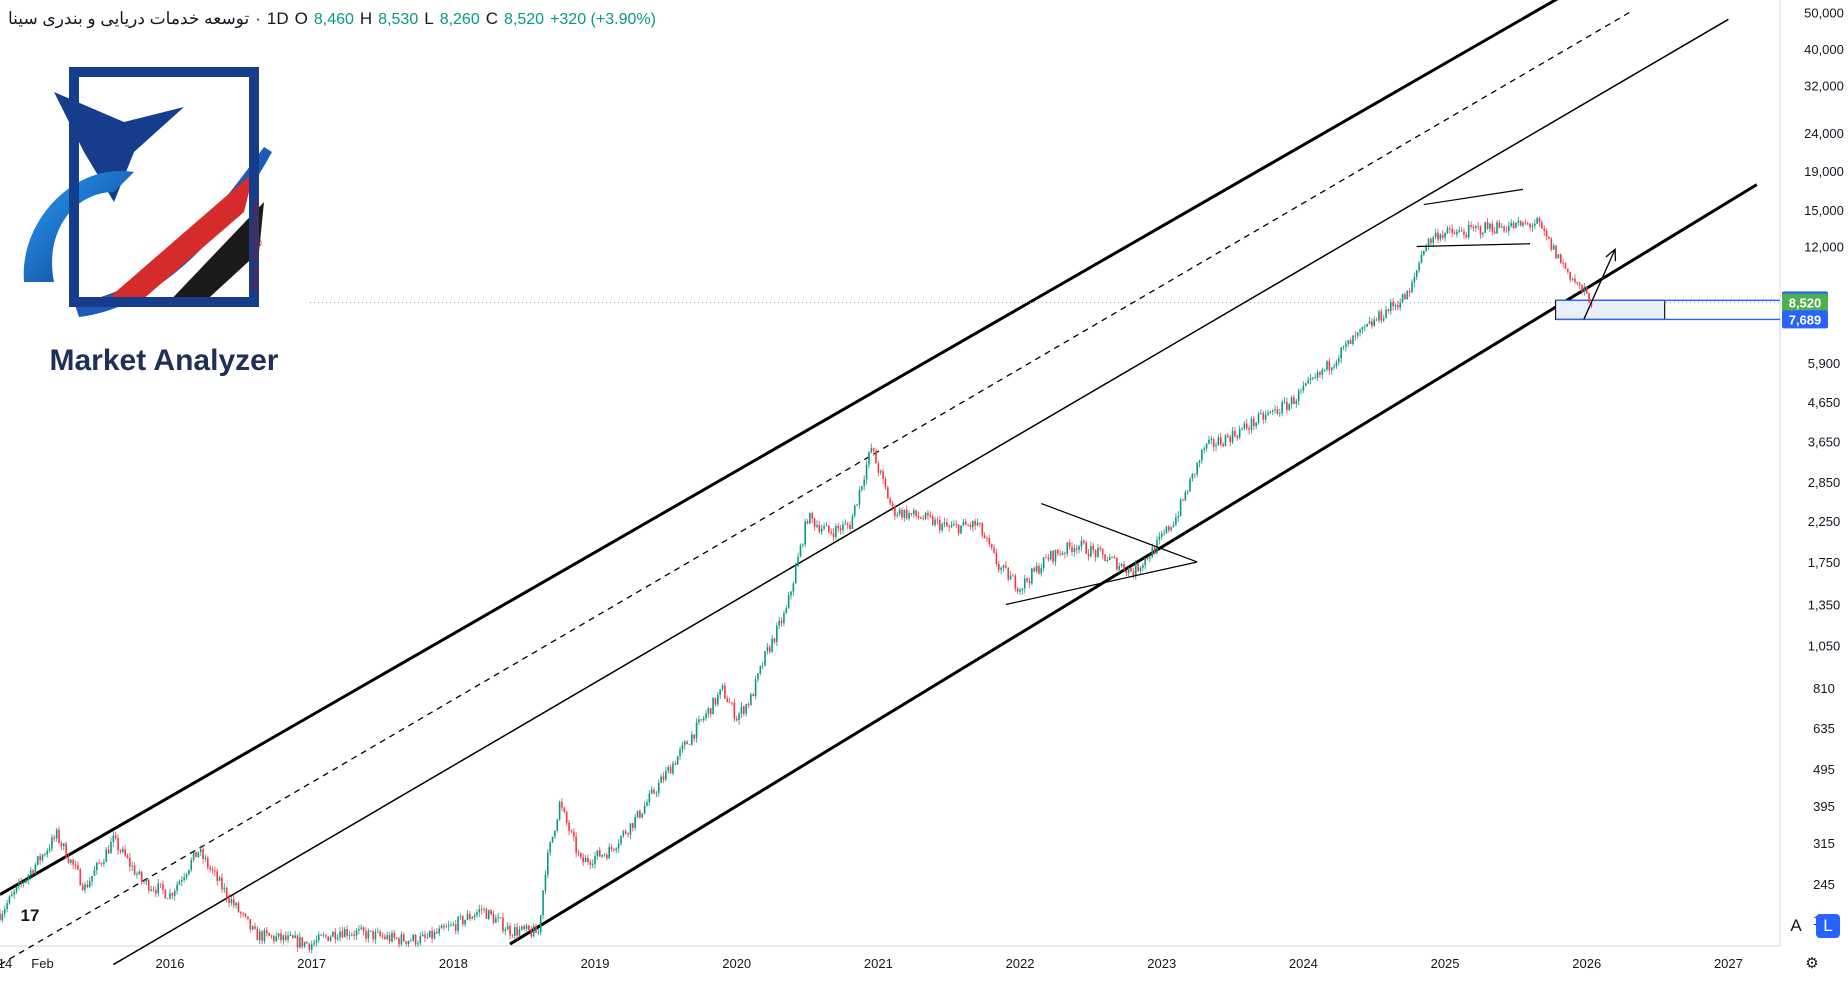 The width and height of the screenshot is (1848, 984). What do you see at coordinates (1805, 302) in the screenshot?
I see `price-tag-green` at bounding box center [1805, 302].